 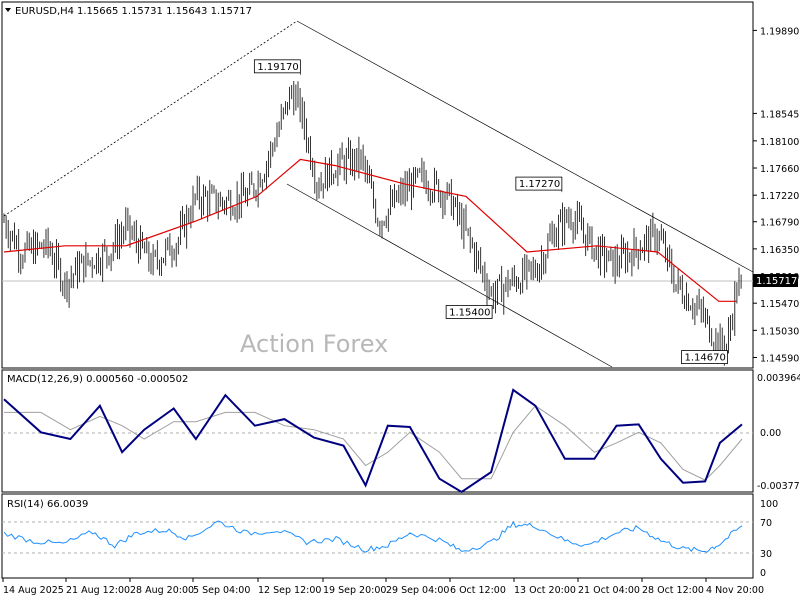 What do you see at coordinates (164, 11) in the screenshot?
I see `ohlc-values: 1.15665 1.15731 1.15643 1.15717` at bounding box center [164, 11].